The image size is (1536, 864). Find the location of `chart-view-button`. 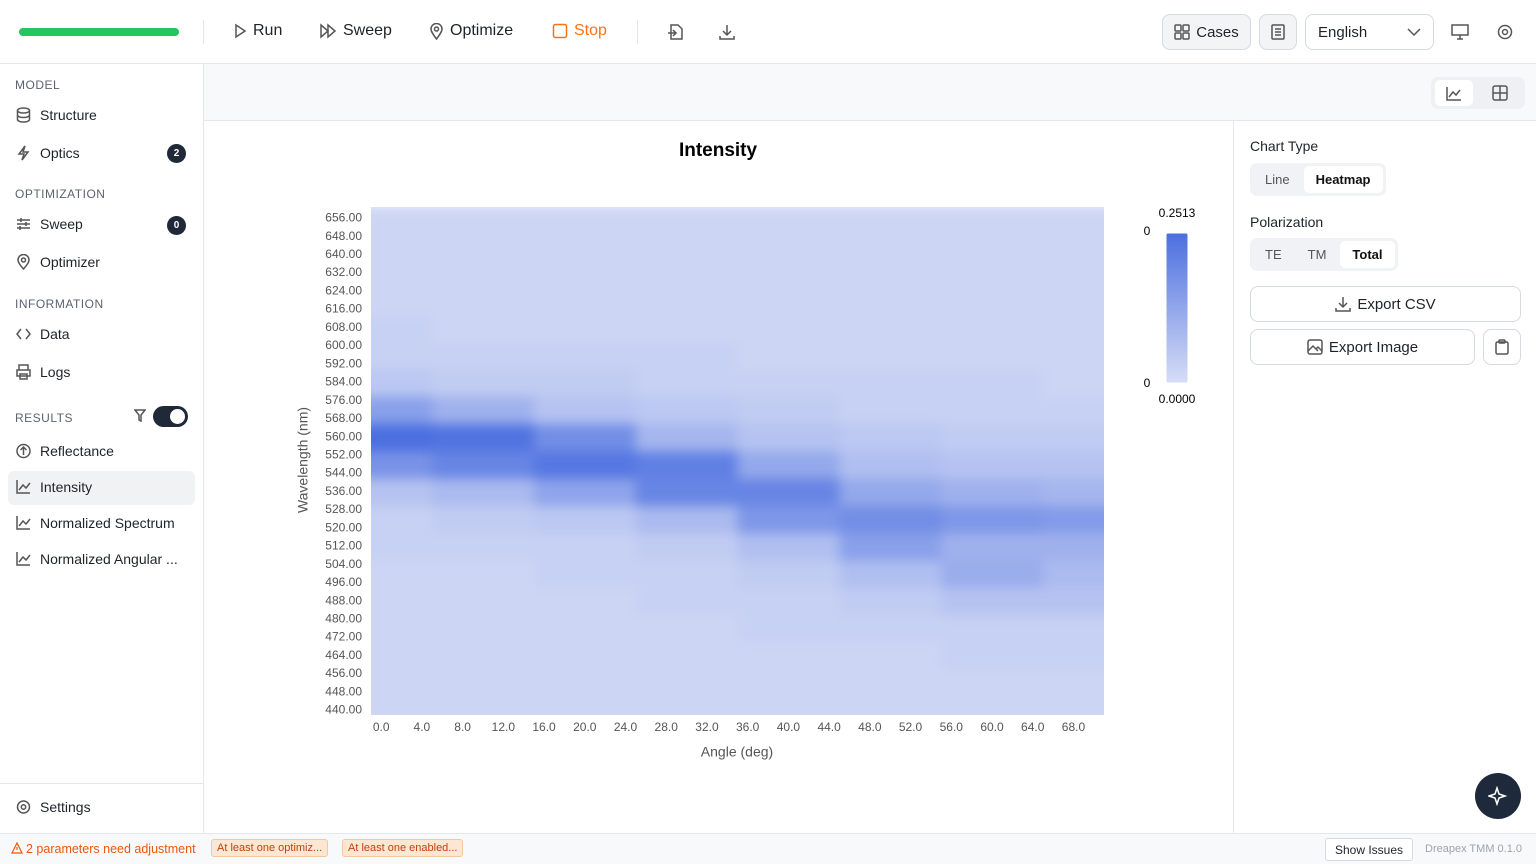

chart-view-button is located at coordinates (1454, 93).